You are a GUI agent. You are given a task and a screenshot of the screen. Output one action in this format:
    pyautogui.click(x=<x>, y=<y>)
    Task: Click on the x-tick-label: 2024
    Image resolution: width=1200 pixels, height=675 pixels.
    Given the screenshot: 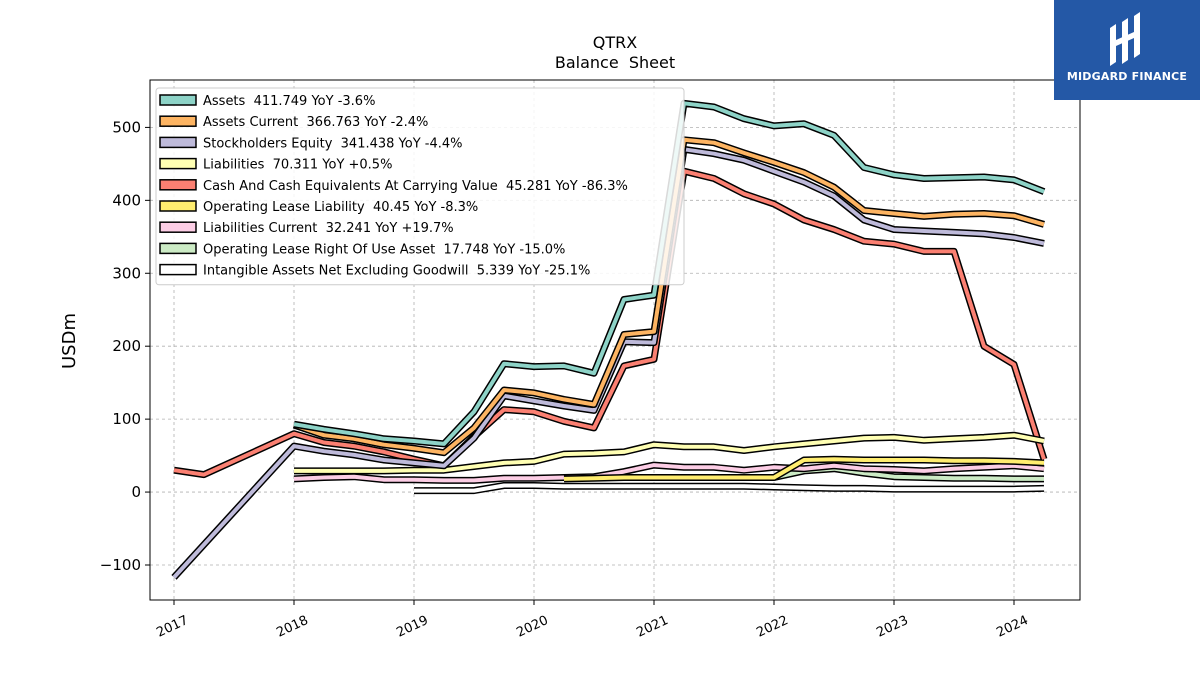 What is the action you would take?
    pyautogui.click(x=1012, y=627)
    